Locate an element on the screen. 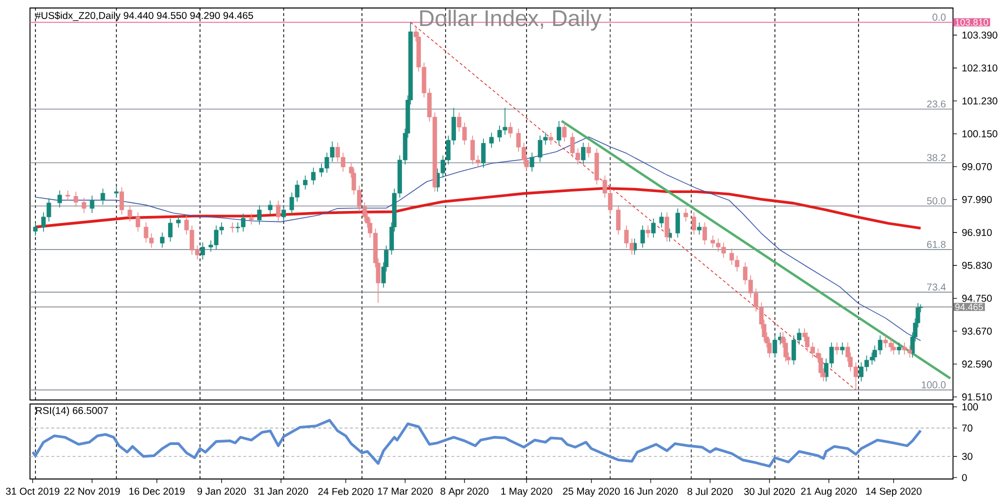  y-tick-label: 94.750 is located at coordinates (977, 298).